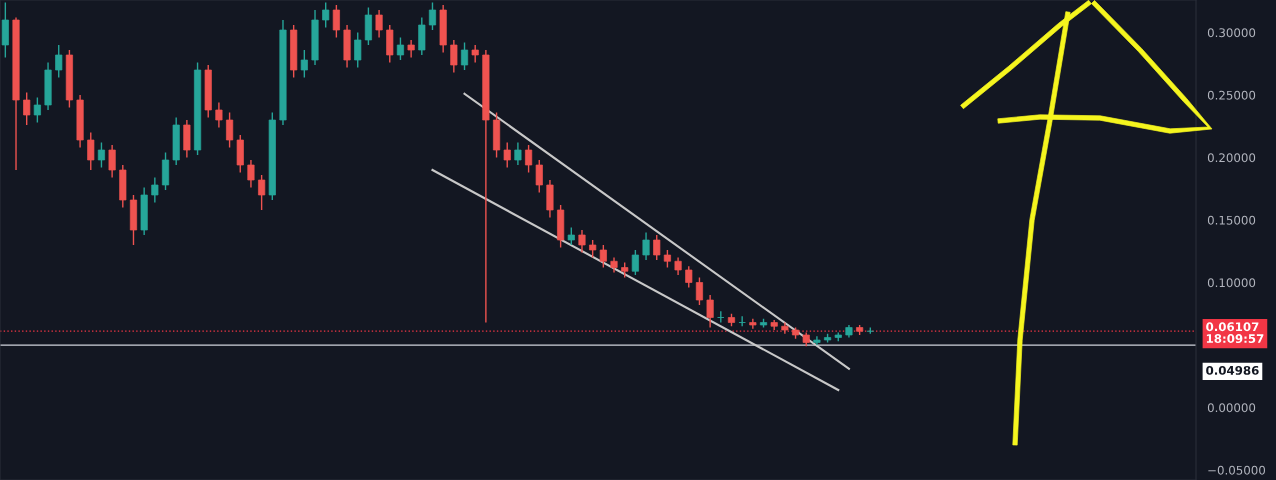 This screenshot has width=1276, height=480. What do you see at coordinates (1231, 33) in the screenshot?
I see `y-tick-label: 0.30000` at bounding box center [1231, 33].